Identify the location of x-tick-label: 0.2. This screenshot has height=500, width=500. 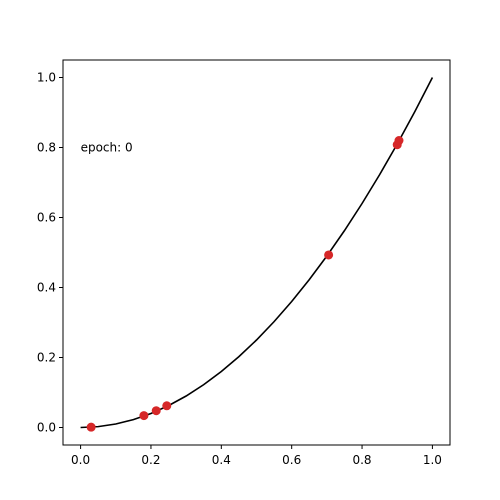
(150, 460).